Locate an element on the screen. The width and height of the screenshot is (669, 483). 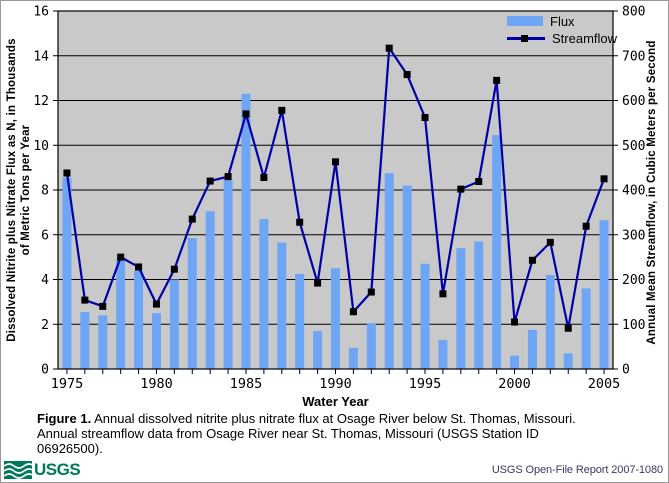
left-tick-label: 4 is located at coordinates (45, 280).